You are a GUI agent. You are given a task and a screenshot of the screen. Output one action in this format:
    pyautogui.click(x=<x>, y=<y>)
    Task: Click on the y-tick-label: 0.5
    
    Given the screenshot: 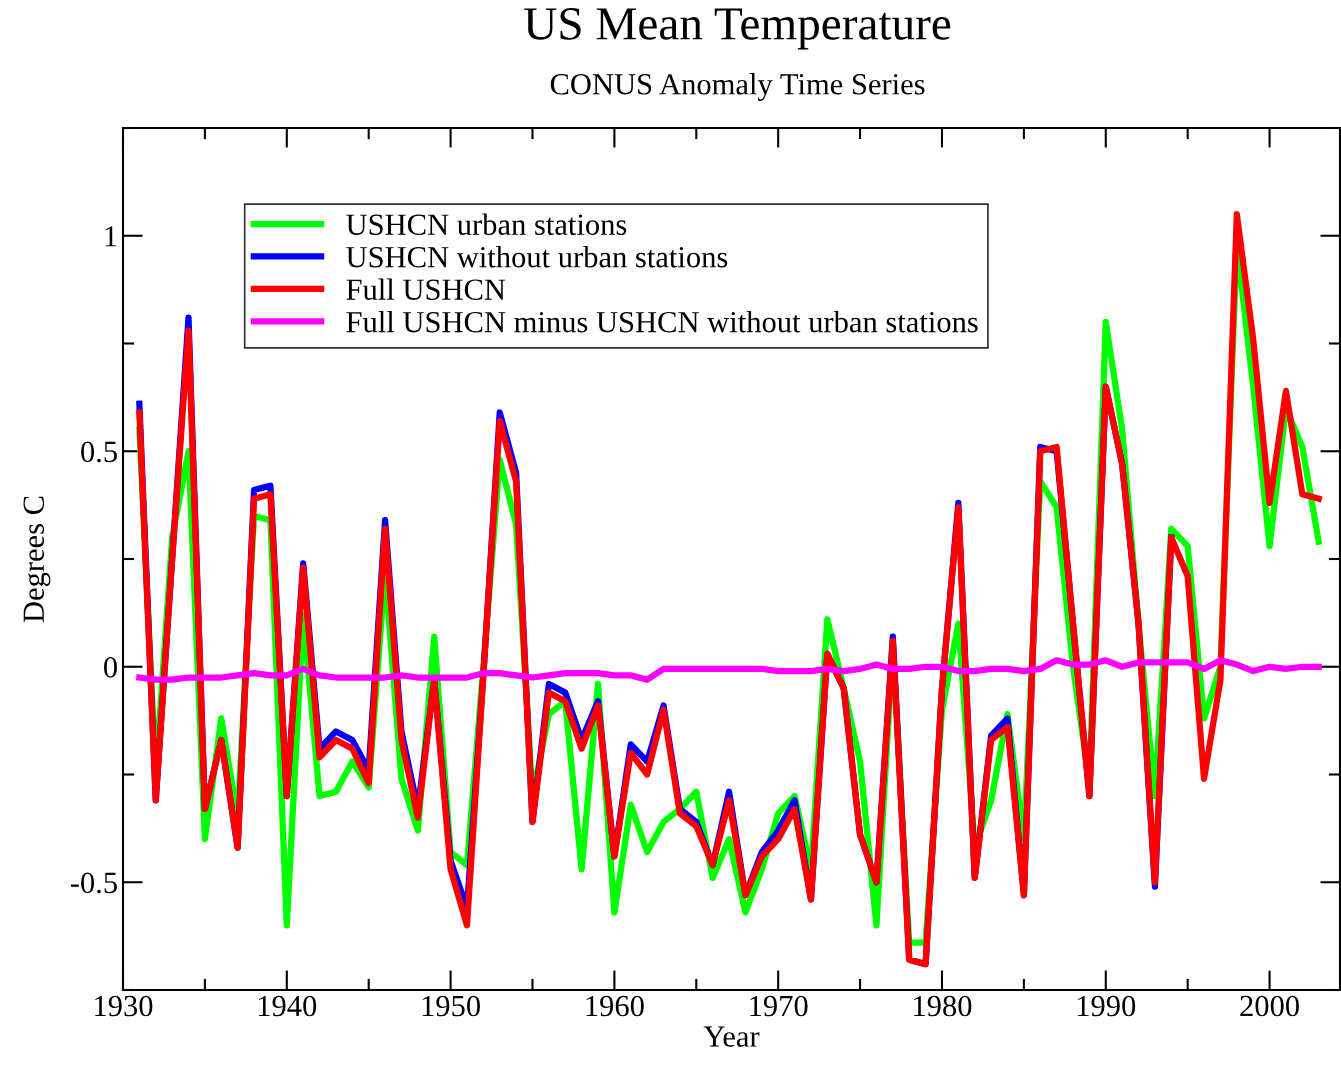 What is the action you would take?
    pyautogui.click(x=99, y=452)
    